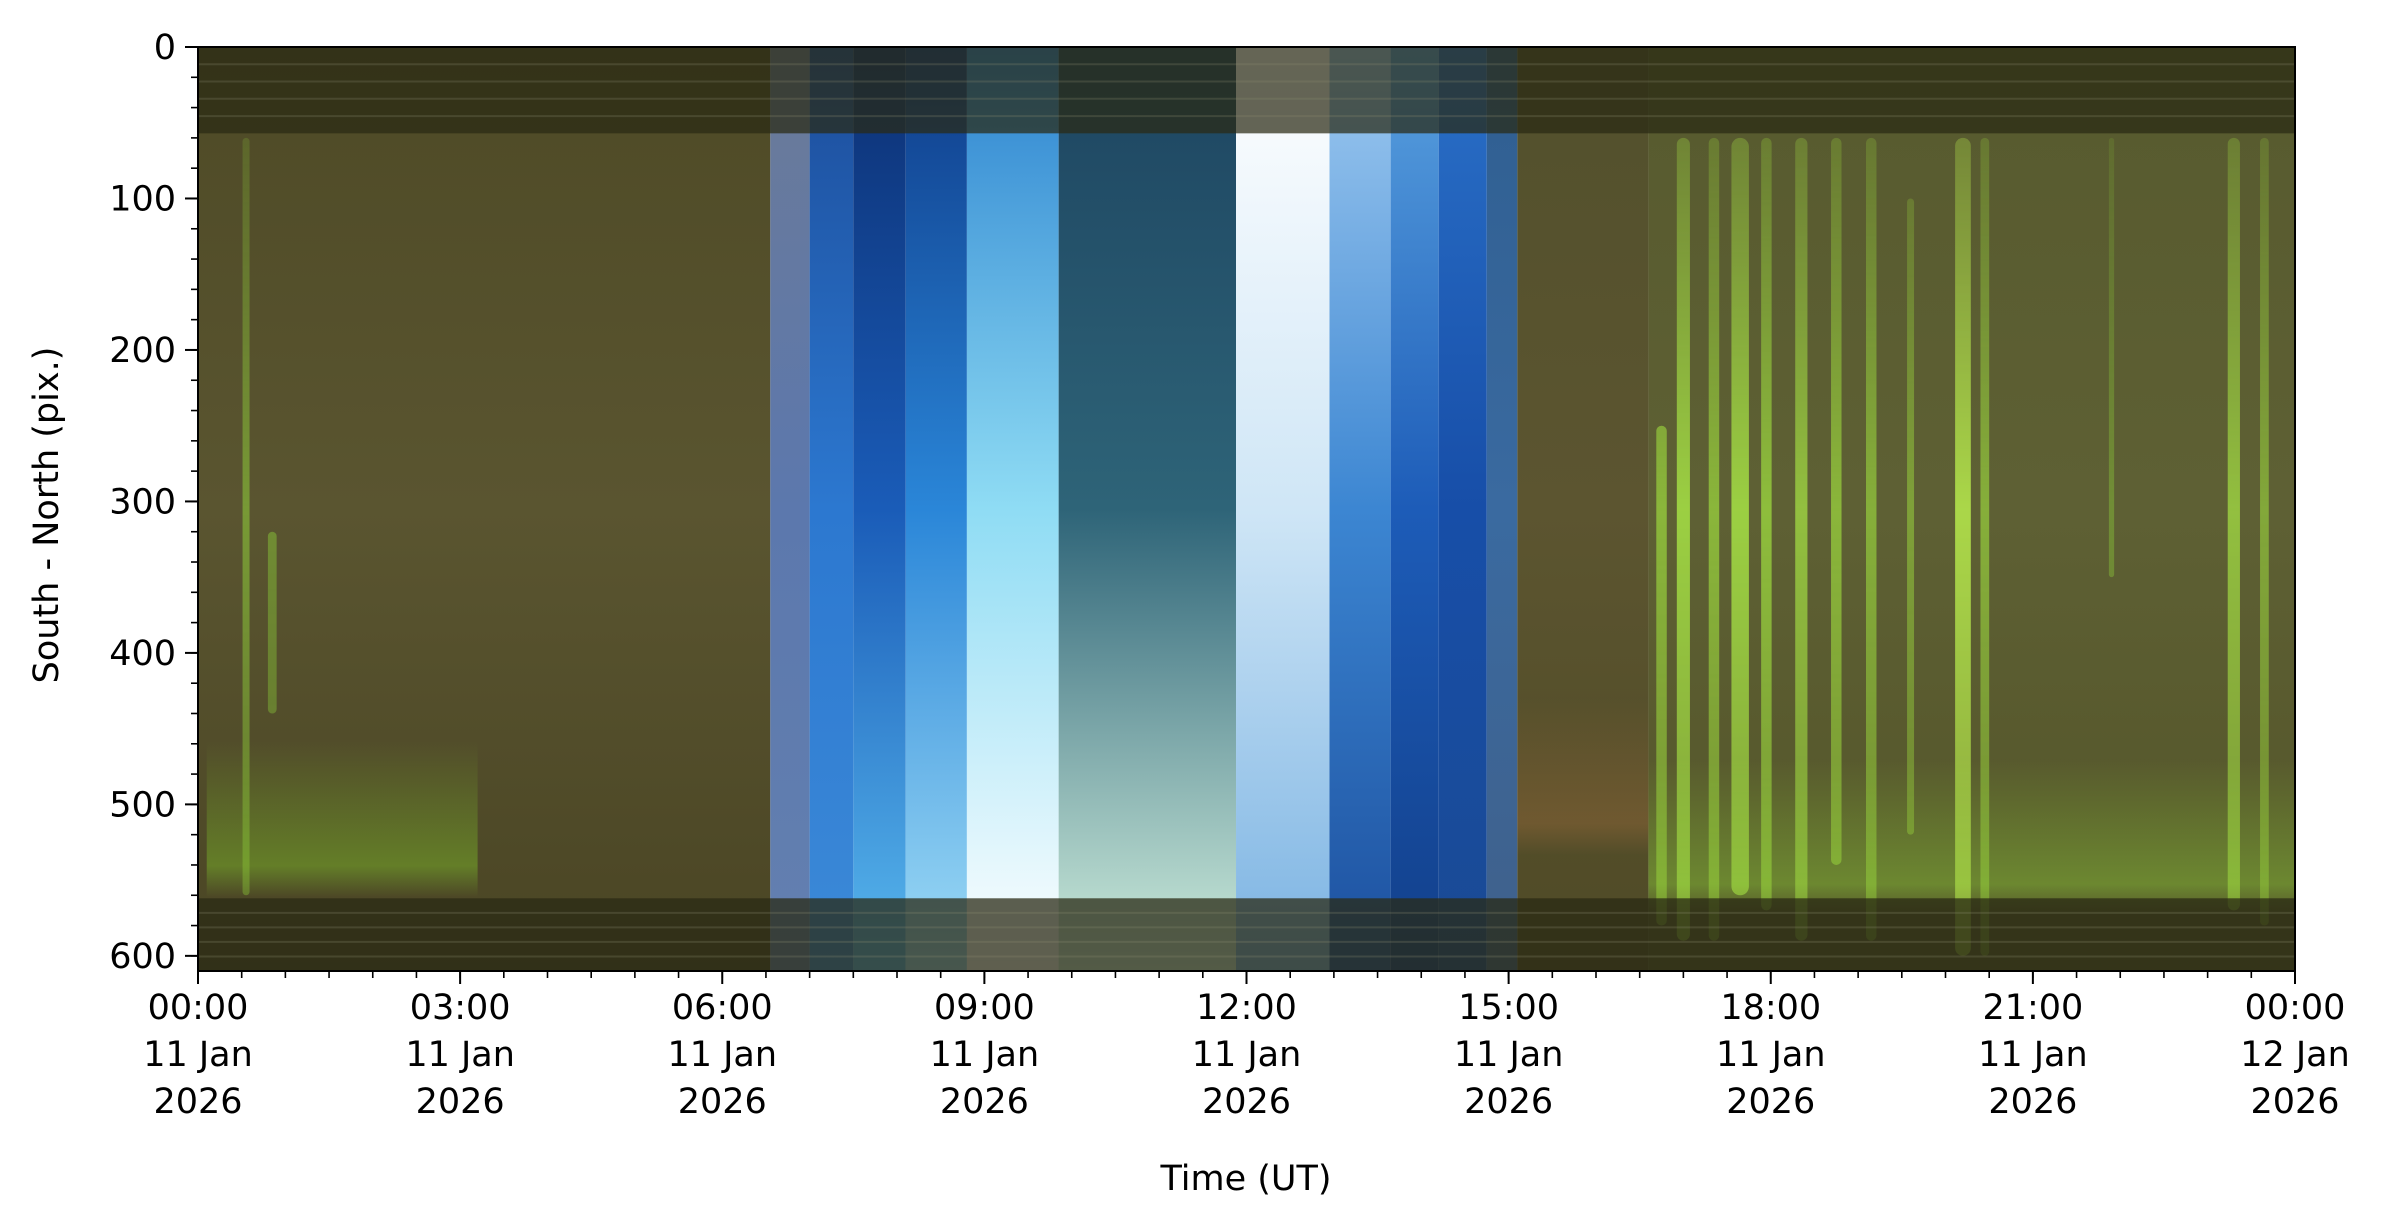 This screenshot has height=1227, width=2385. What do you see at coordinates (1247, 1055) in the screenshot?
I see `x-tick-label: 12:00 11 Jan 2026` at bounding box center [1247, 1055].